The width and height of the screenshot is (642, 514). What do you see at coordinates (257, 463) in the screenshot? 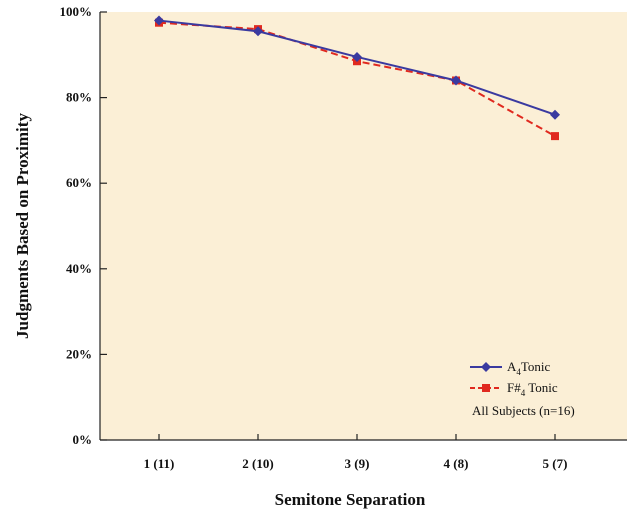
I see `x-tick-label: 2 (10)` at bounding box center [257, 463].